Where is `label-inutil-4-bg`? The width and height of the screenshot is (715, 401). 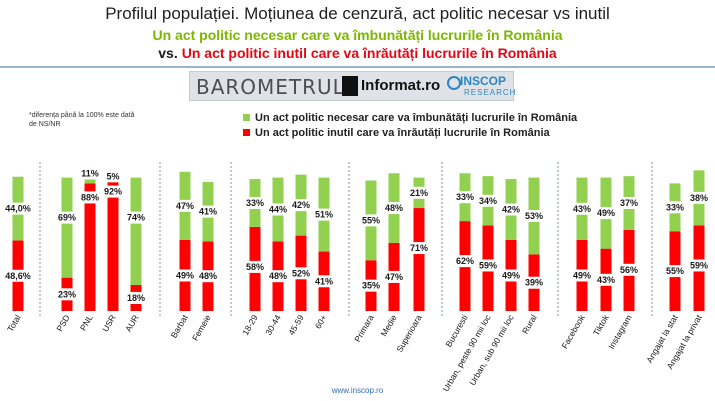 label-inutil-4-bg is located at coordinates (136, 297).